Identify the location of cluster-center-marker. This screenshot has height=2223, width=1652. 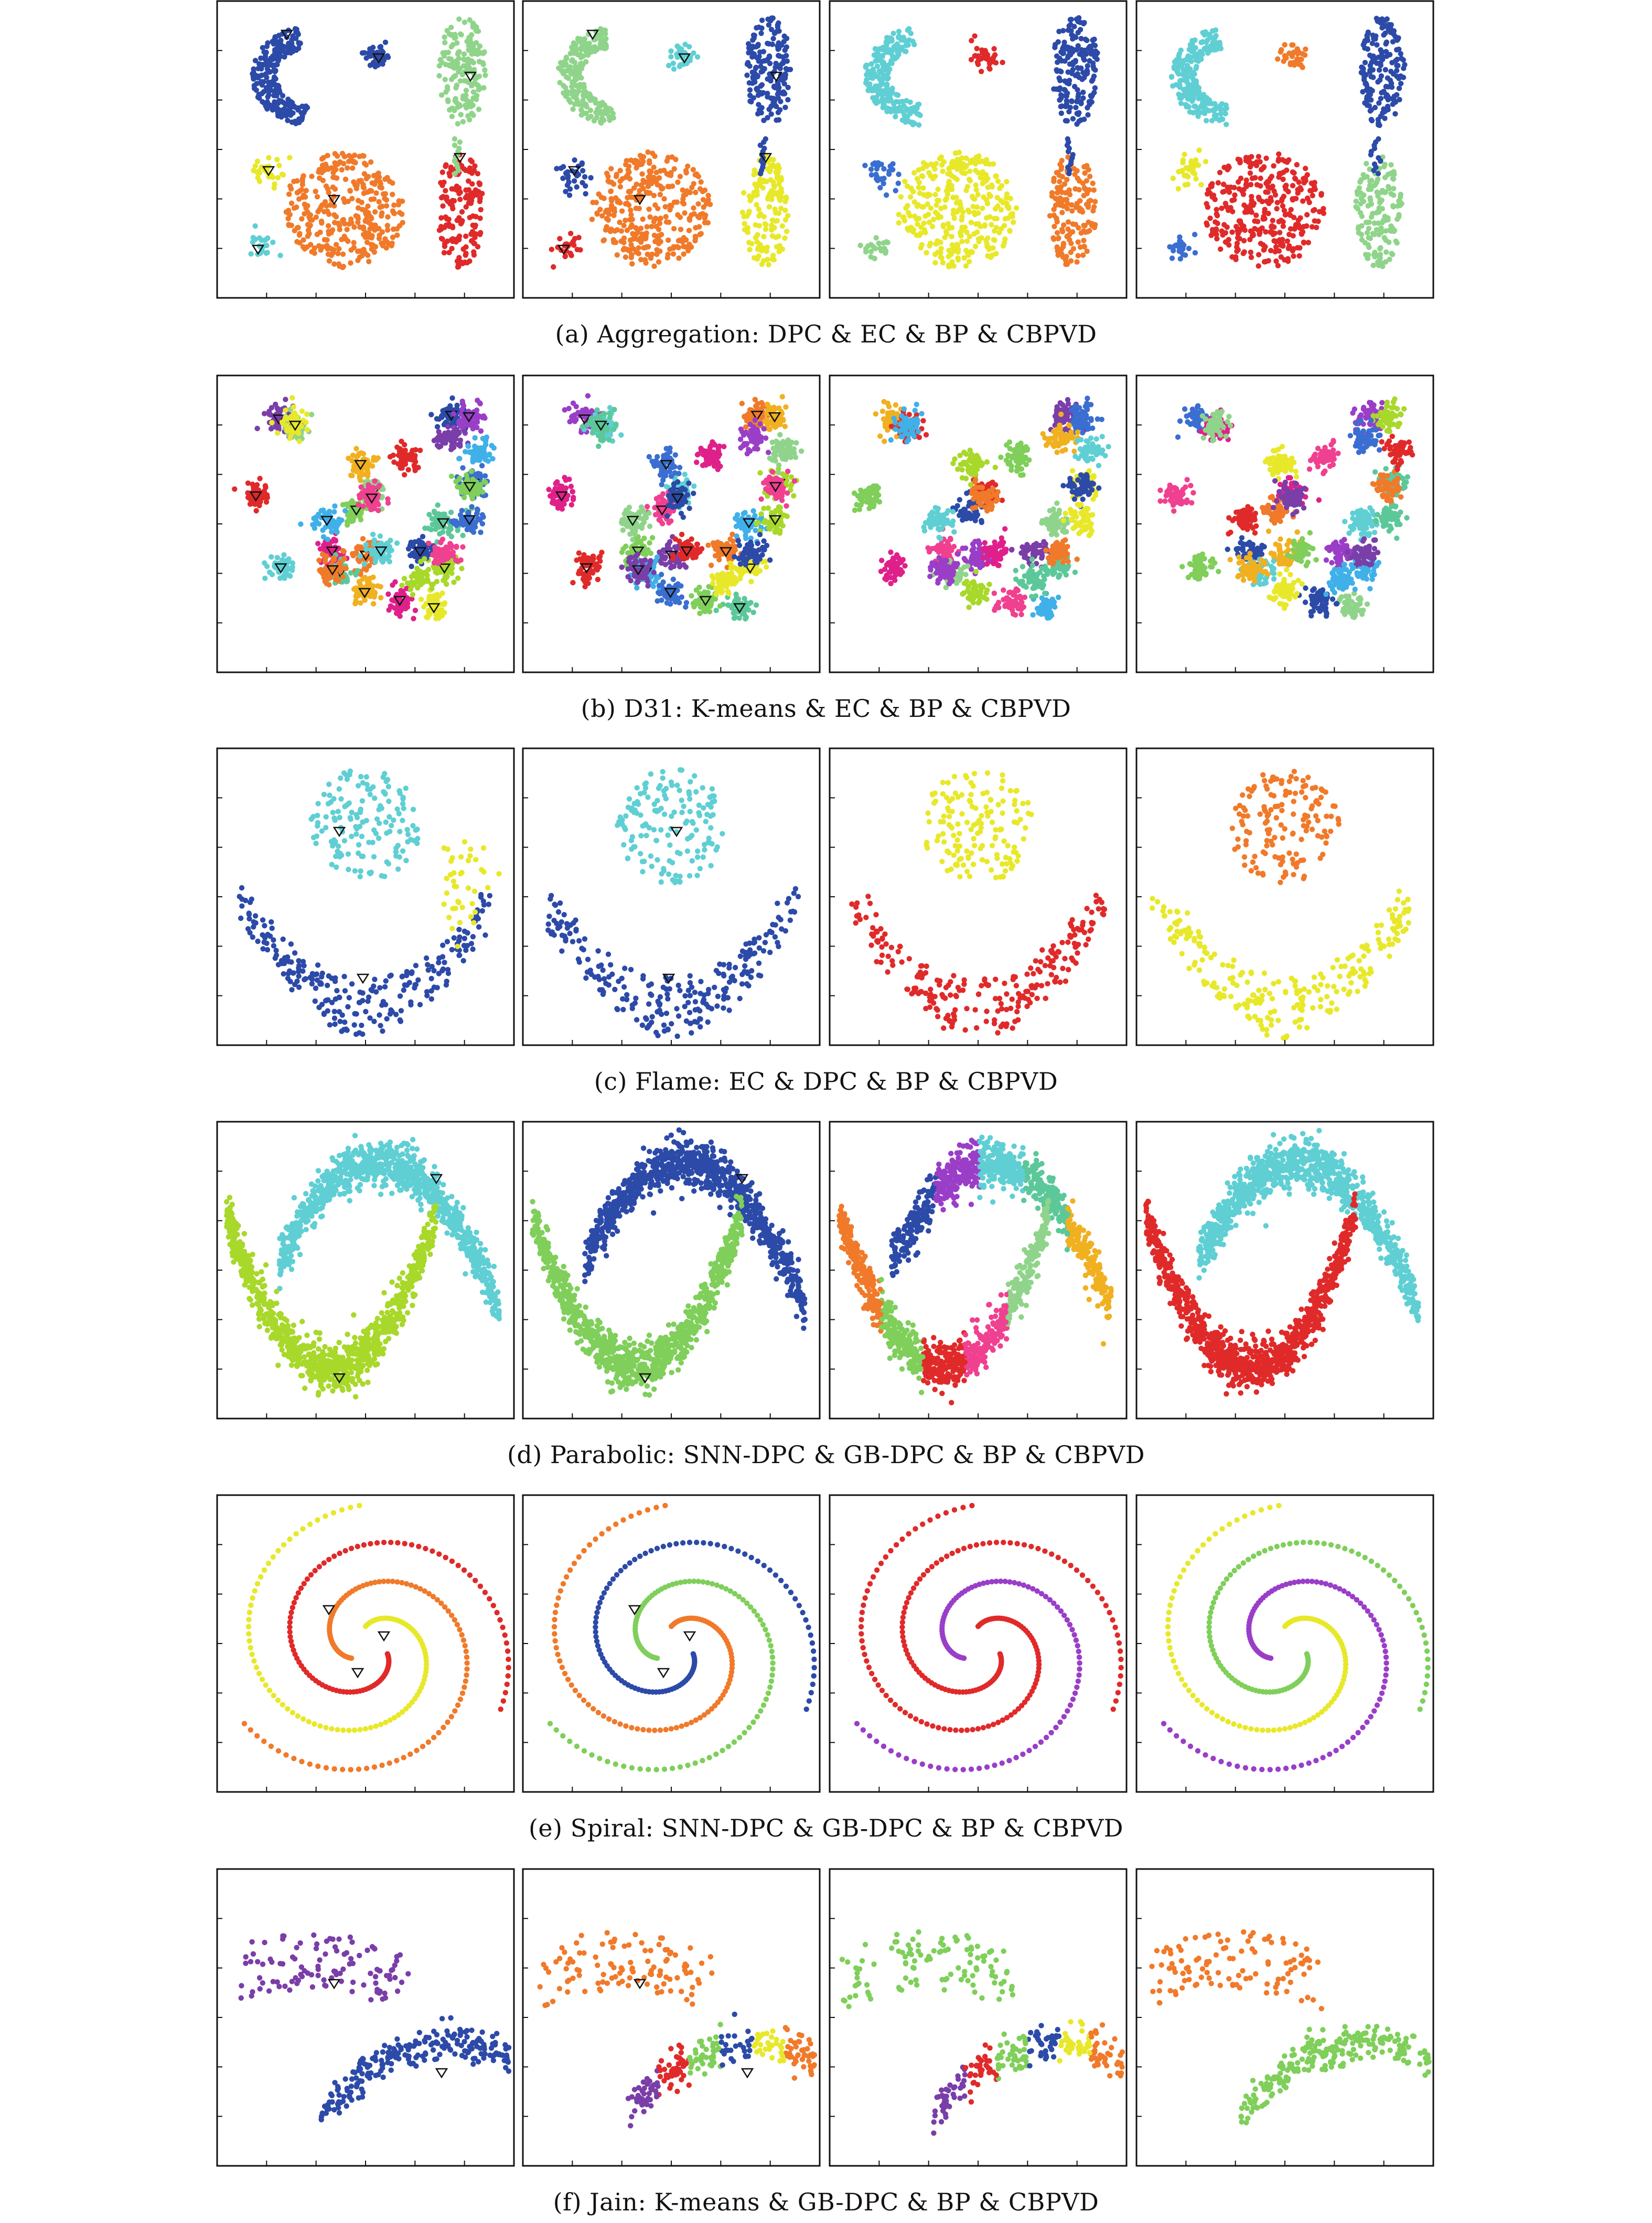
(279, 419).